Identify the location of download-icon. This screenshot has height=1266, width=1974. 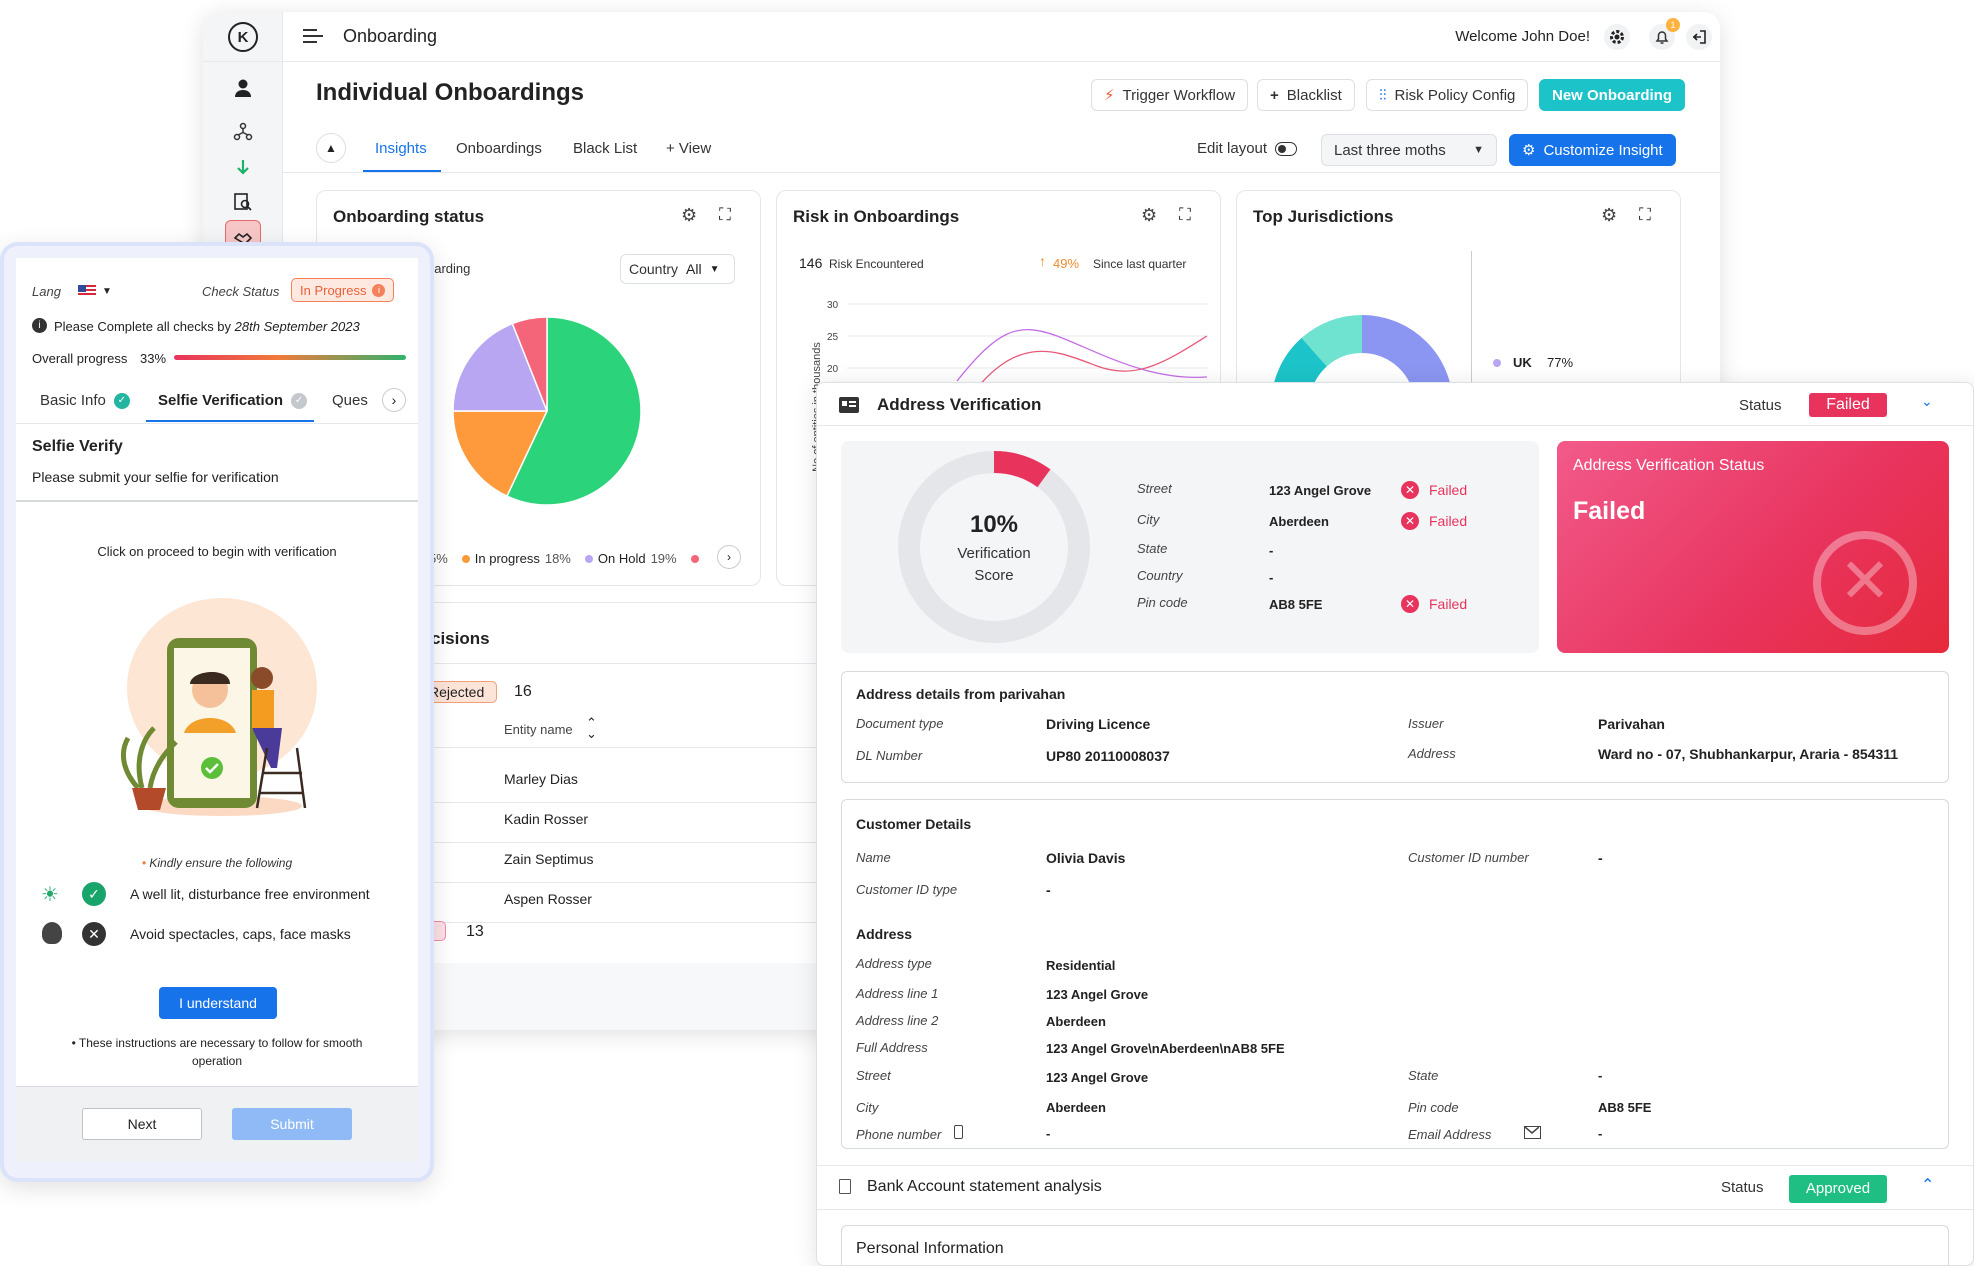
(243, 168).